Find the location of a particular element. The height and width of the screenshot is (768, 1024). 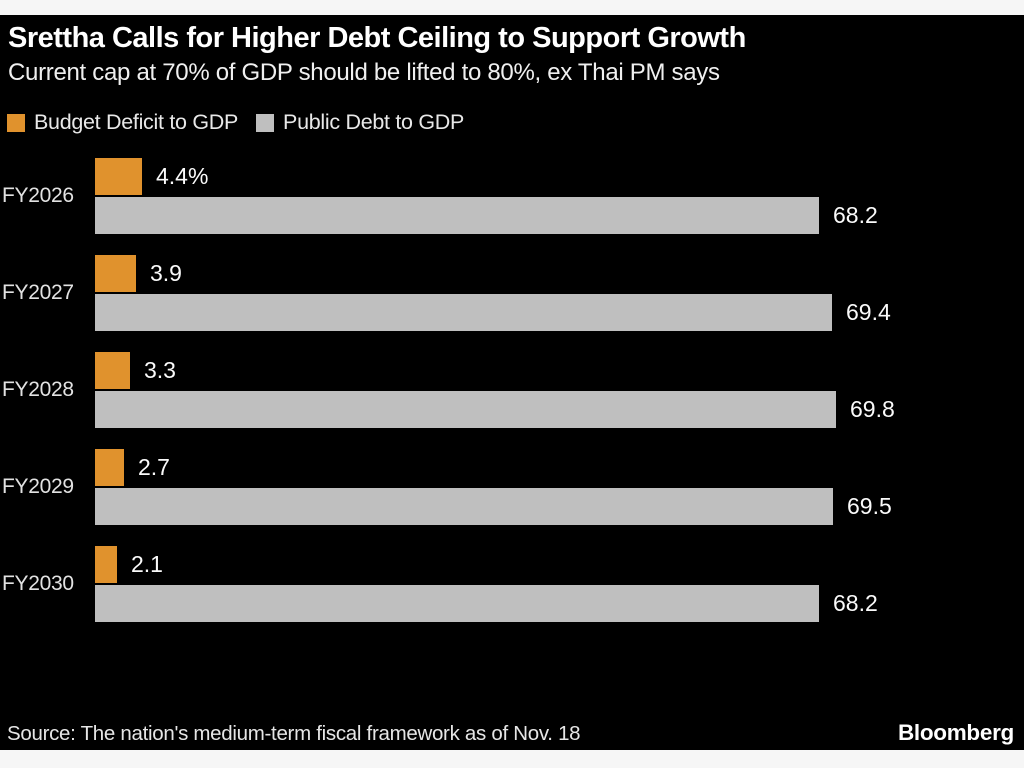

bar-value-label: 69.4 is located at coordinates (868, 312).